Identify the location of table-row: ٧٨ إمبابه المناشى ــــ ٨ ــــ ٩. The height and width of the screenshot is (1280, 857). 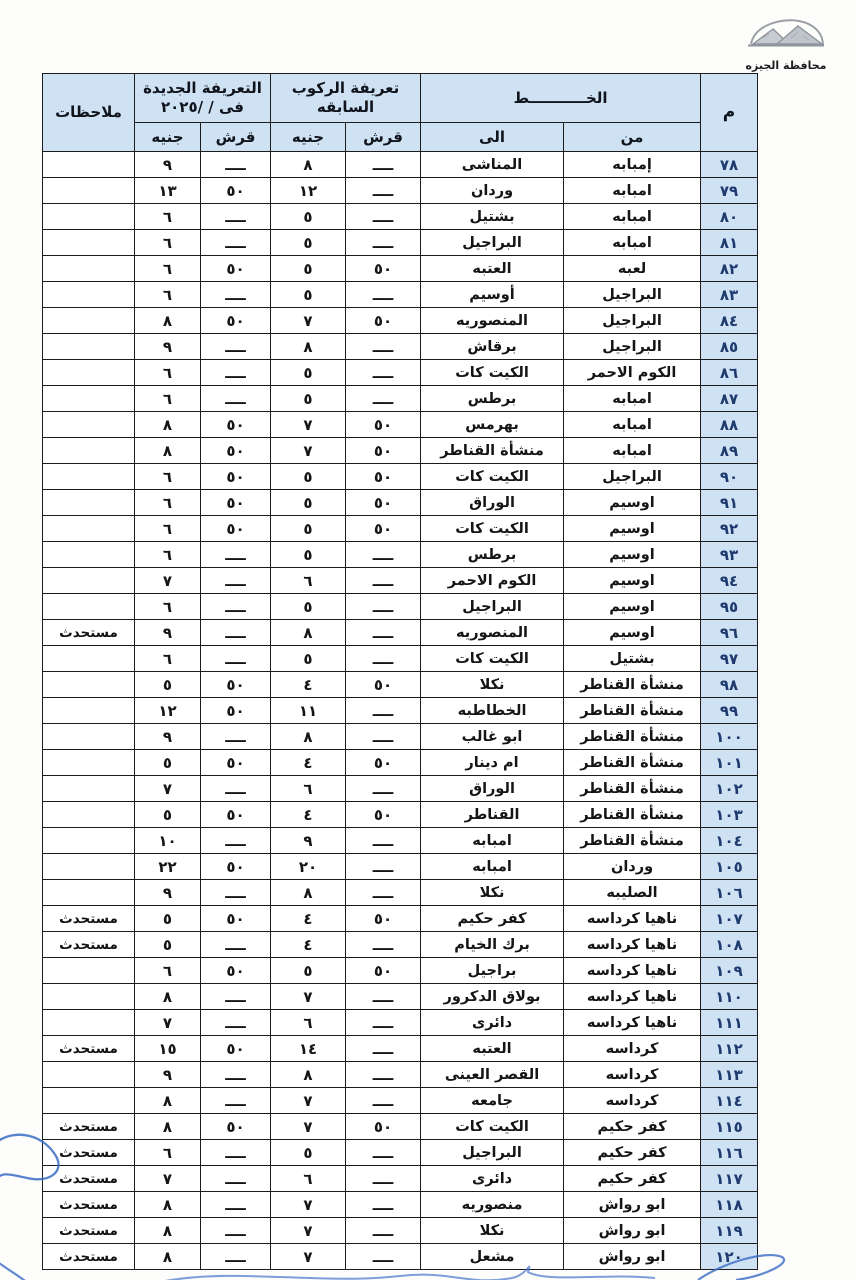
(400, 164).